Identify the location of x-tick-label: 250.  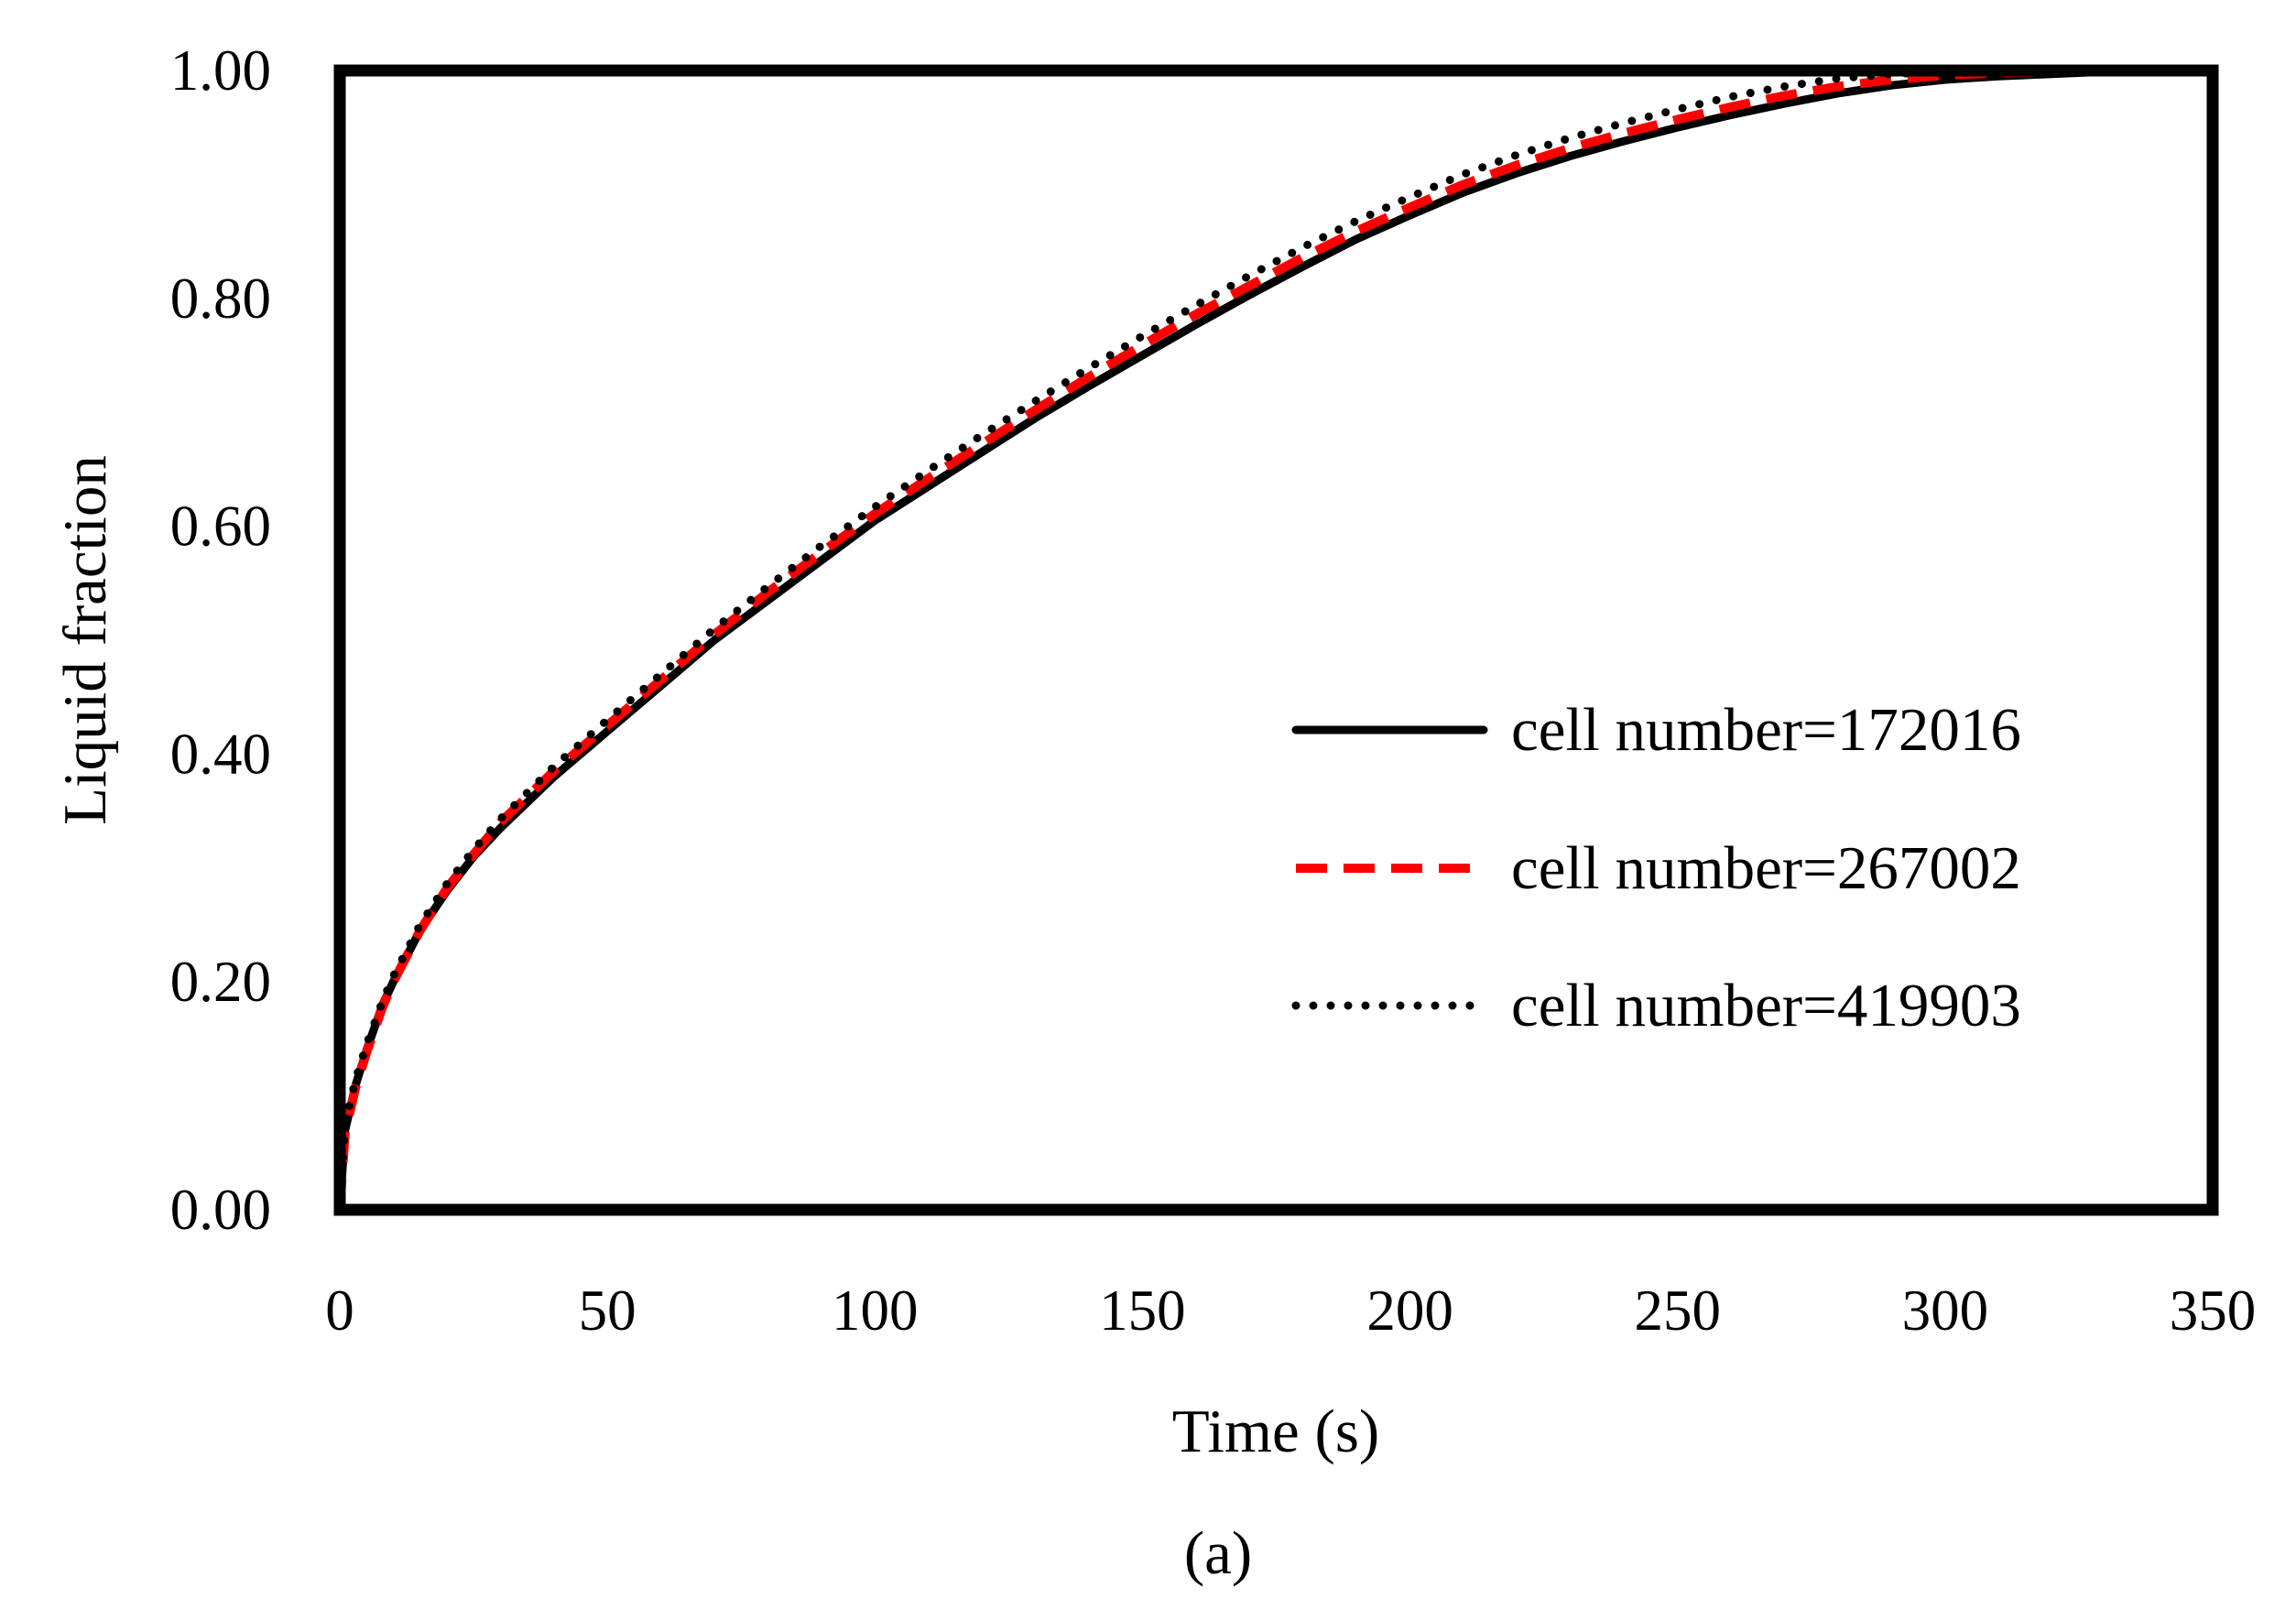
(1677, 1310).